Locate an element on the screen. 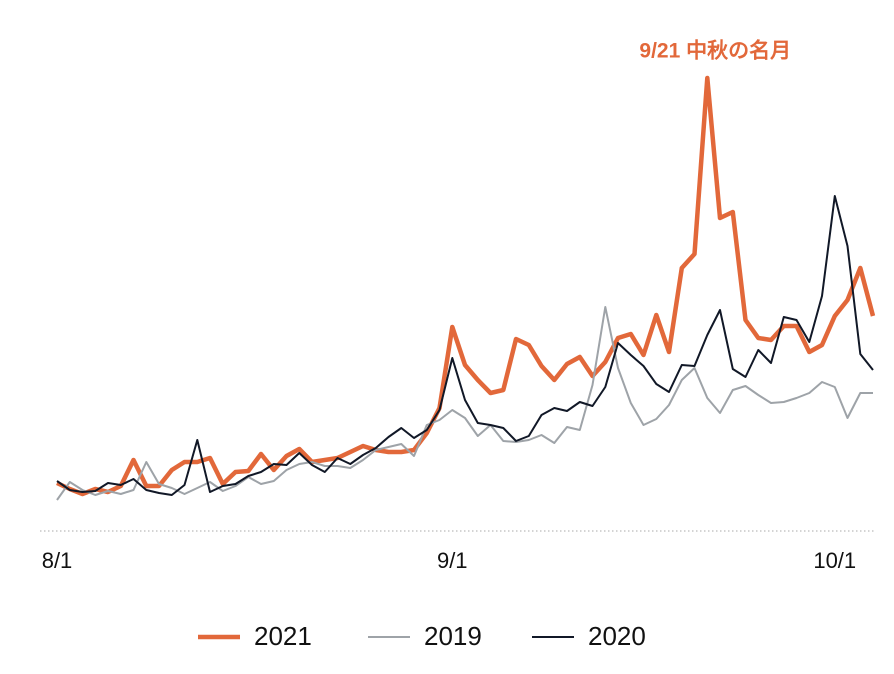  legend-label: 2021 is located at coordinates (283, 636).